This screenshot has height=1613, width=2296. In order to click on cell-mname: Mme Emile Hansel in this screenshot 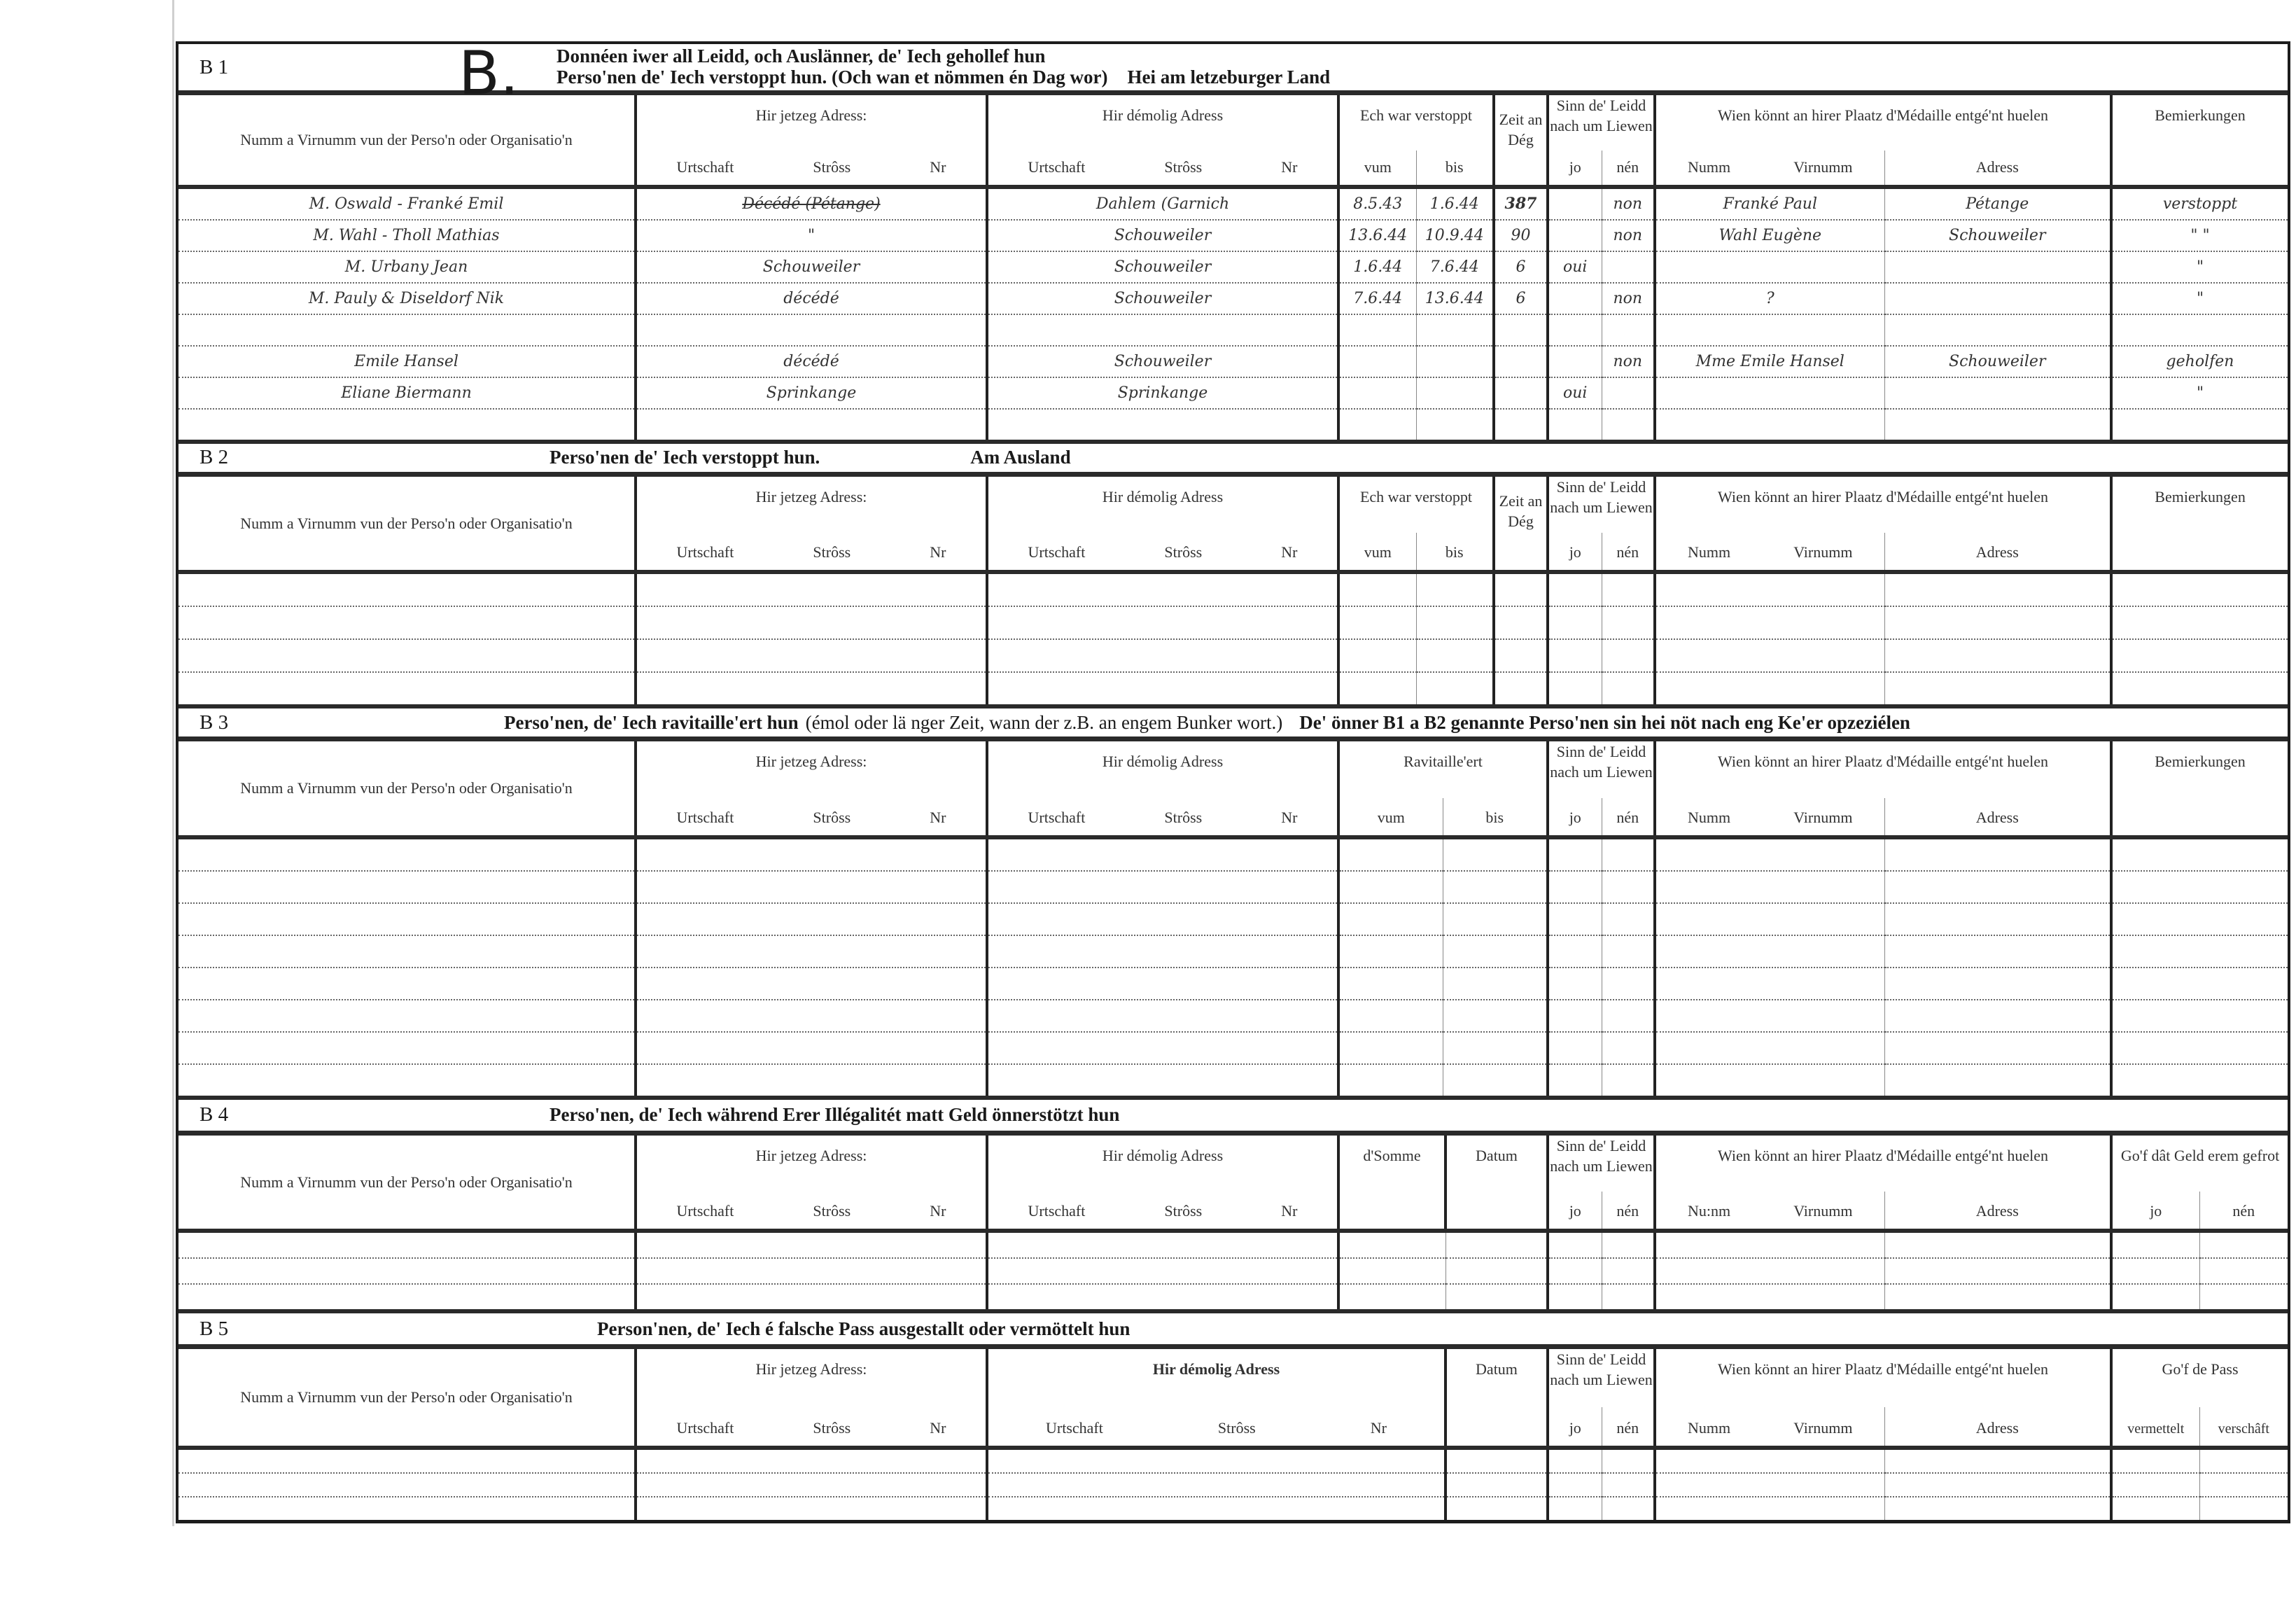, I will do `click(1768, 361)`.